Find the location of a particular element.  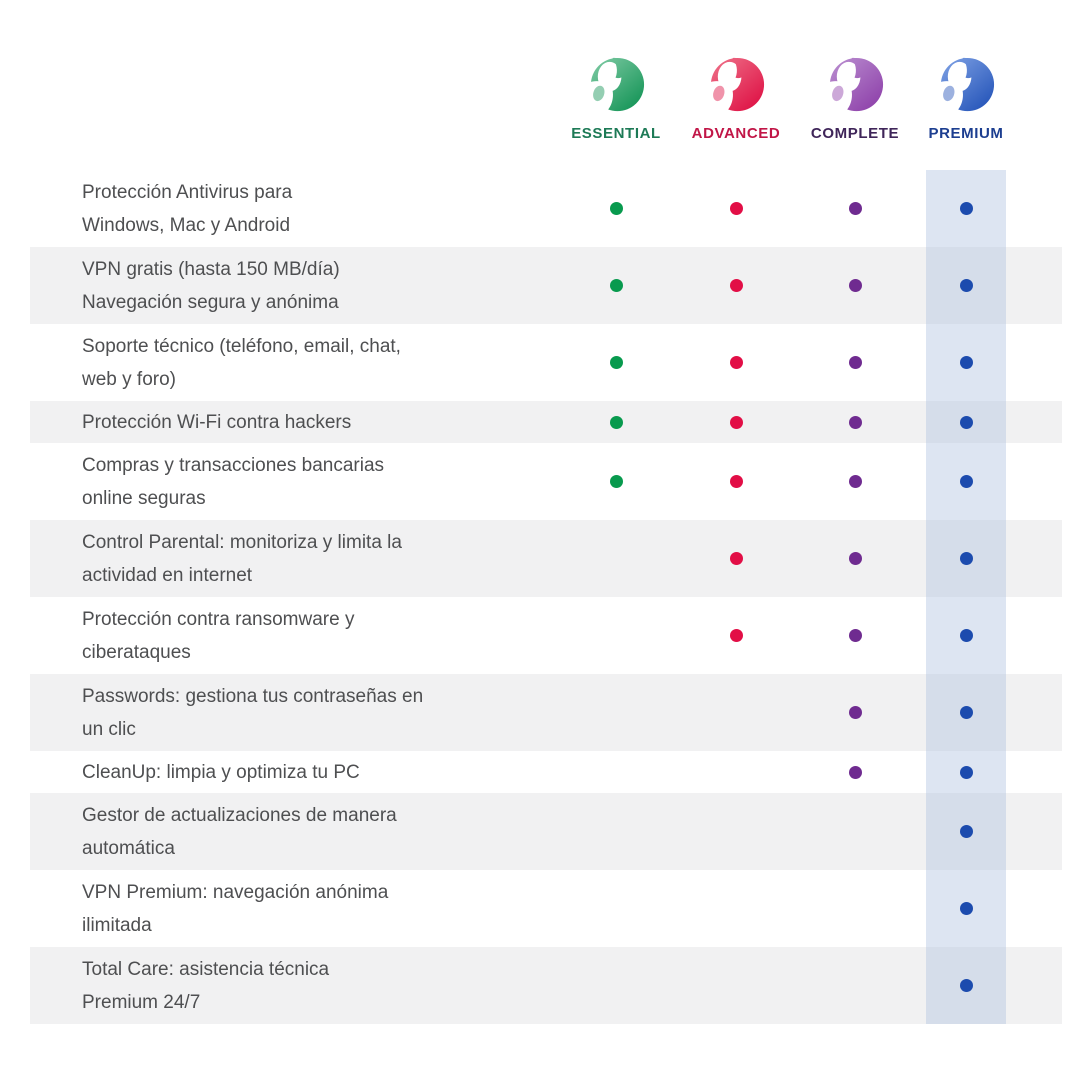

feature-text: Protección Wi-Fi contra hackers is located at coordinates (217, 422).